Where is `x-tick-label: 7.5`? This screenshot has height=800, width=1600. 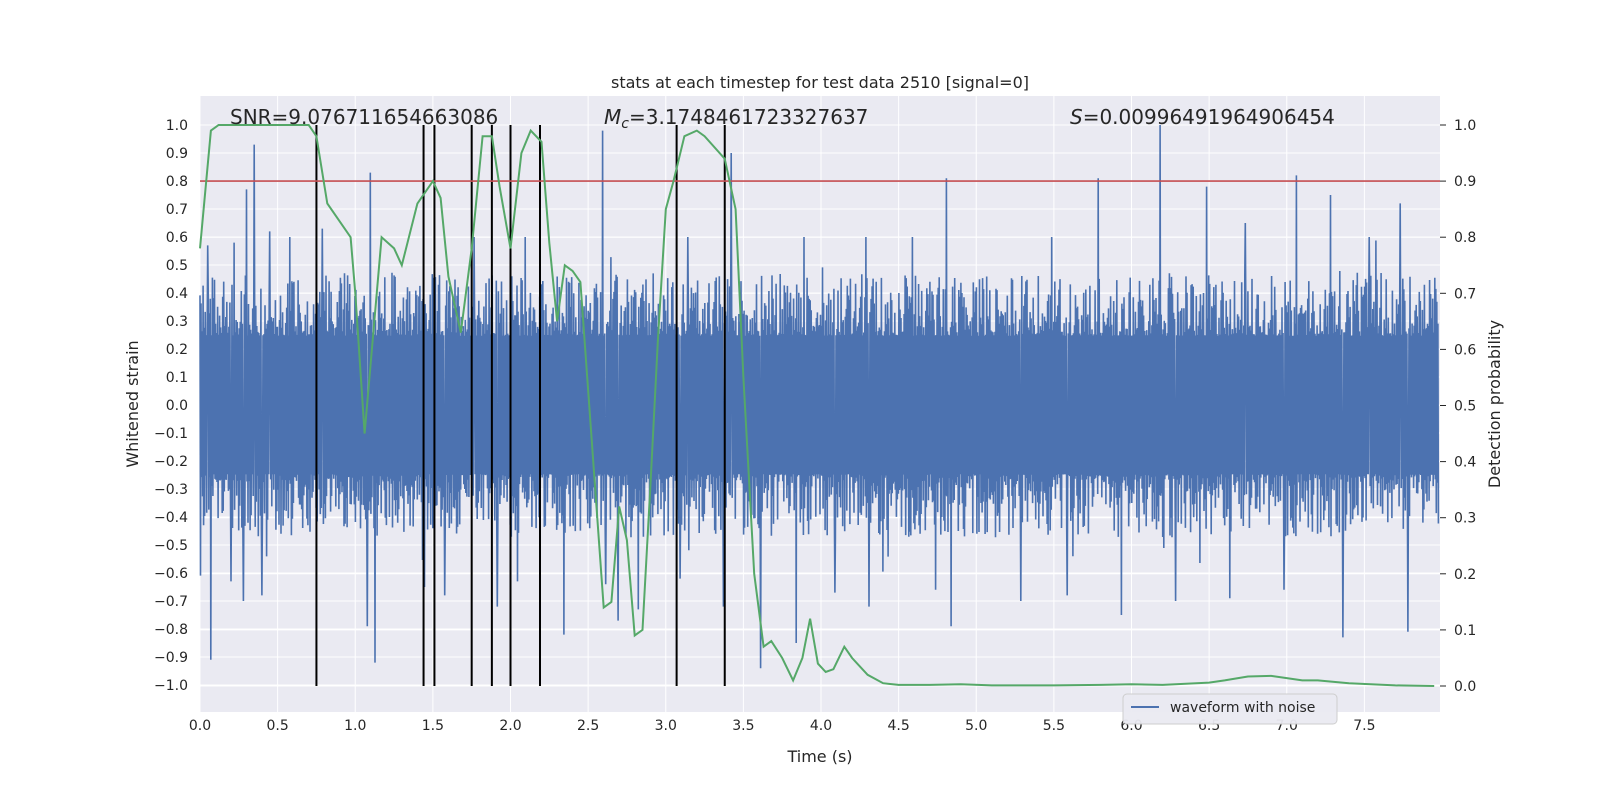 x-tick-label: 7.5 is located at coordinates (1364, 726).